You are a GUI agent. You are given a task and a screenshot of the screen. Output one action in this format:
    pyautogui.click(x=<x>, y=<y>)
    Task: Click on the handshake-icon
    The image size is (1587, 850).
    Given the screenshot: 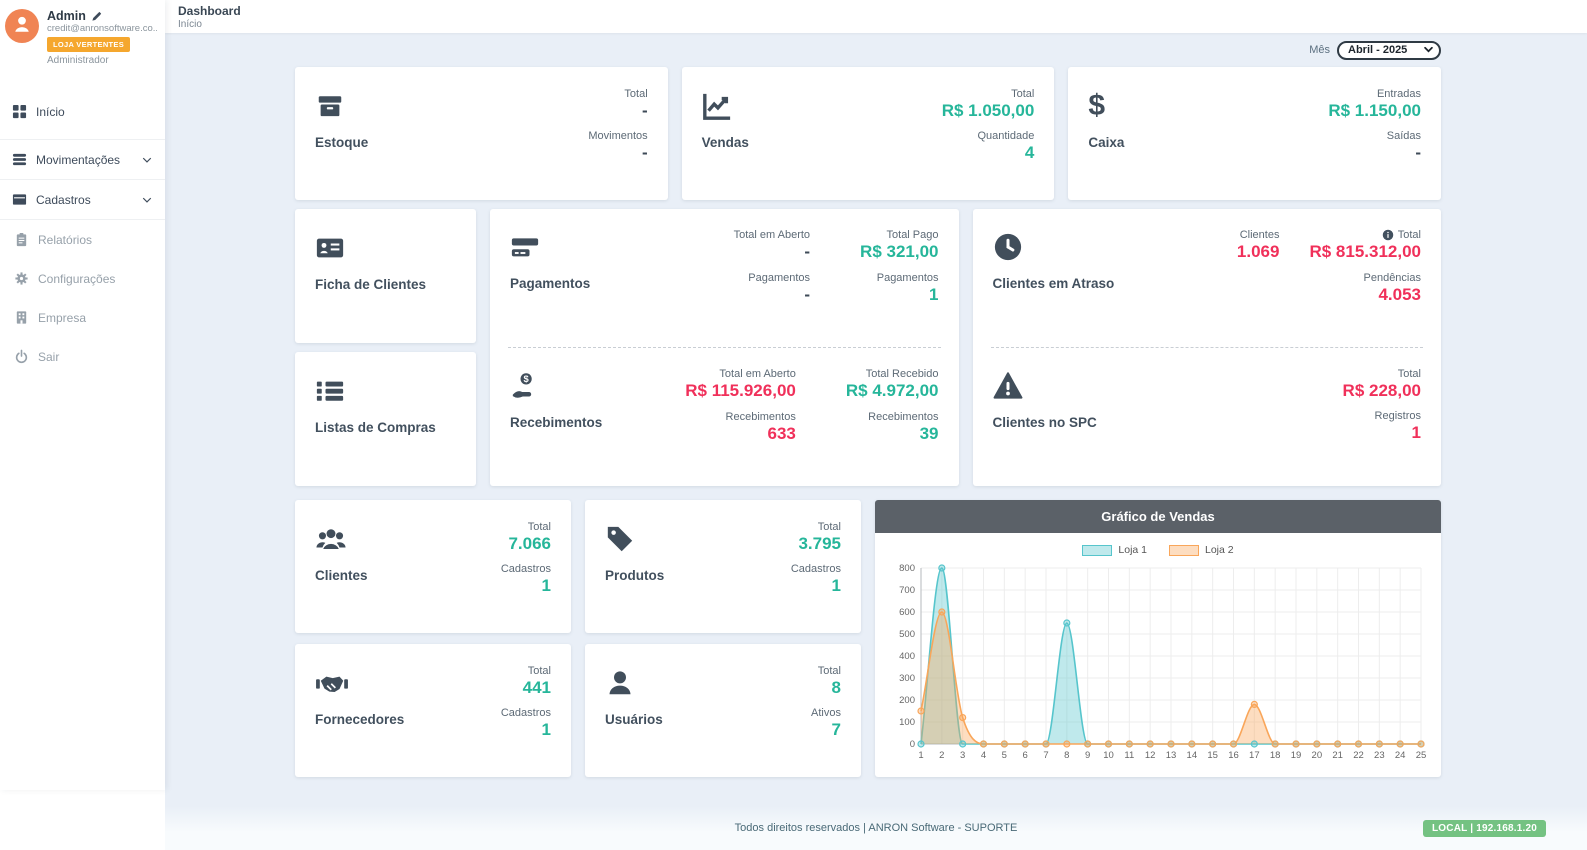 What is the action you would take?
    pyautogui.click(x=359, y=683)
    